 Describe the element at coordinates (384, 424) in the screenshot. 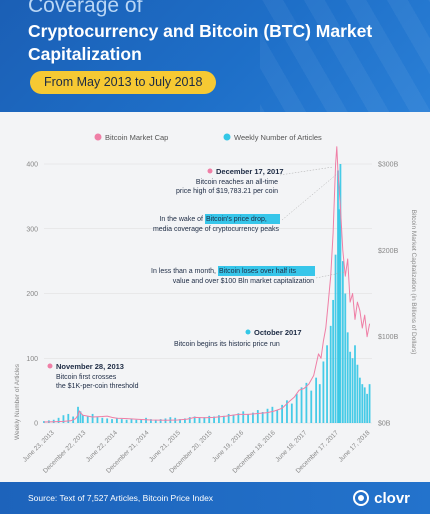

I see `y-tick-label-right: $0B` at that location.